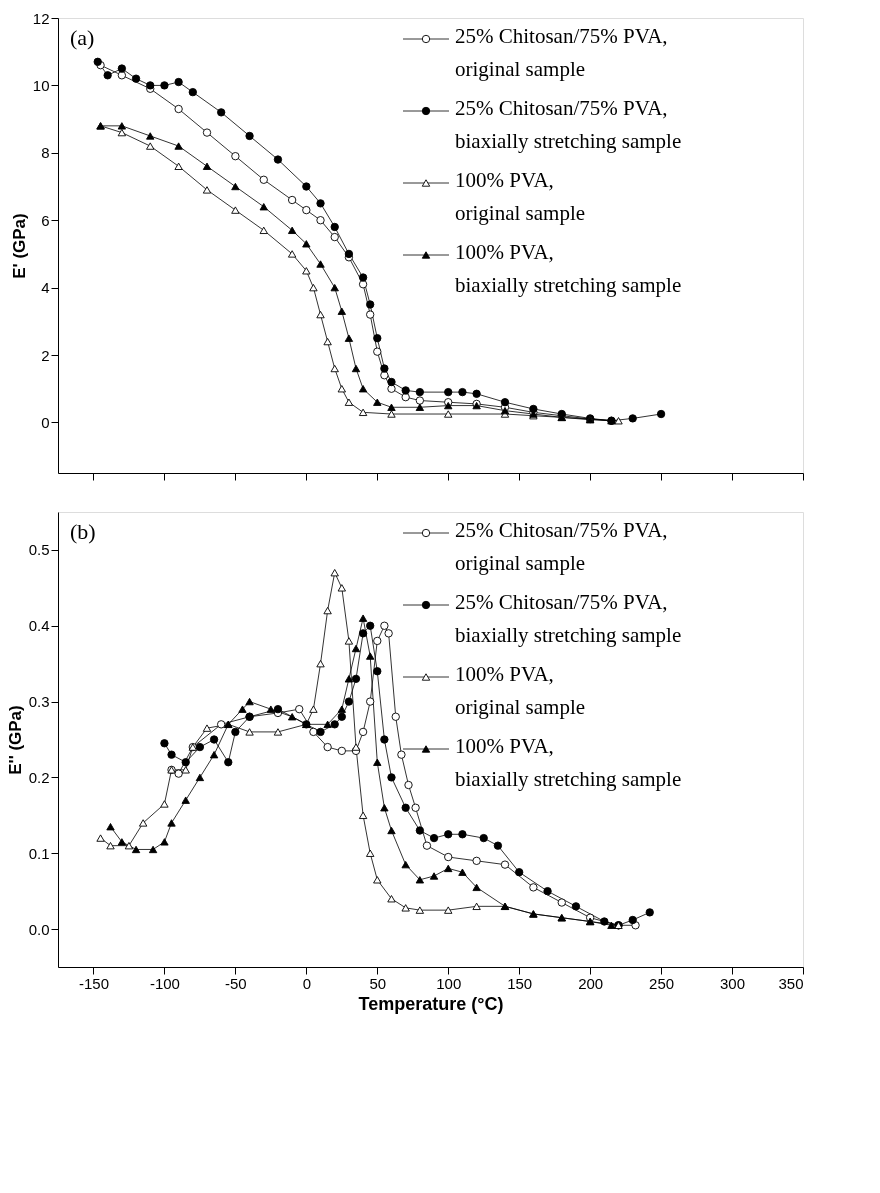 The width and height of the screenshot is (880, 1193). I want to click on x-tick-label: 200, so click(591, 983).